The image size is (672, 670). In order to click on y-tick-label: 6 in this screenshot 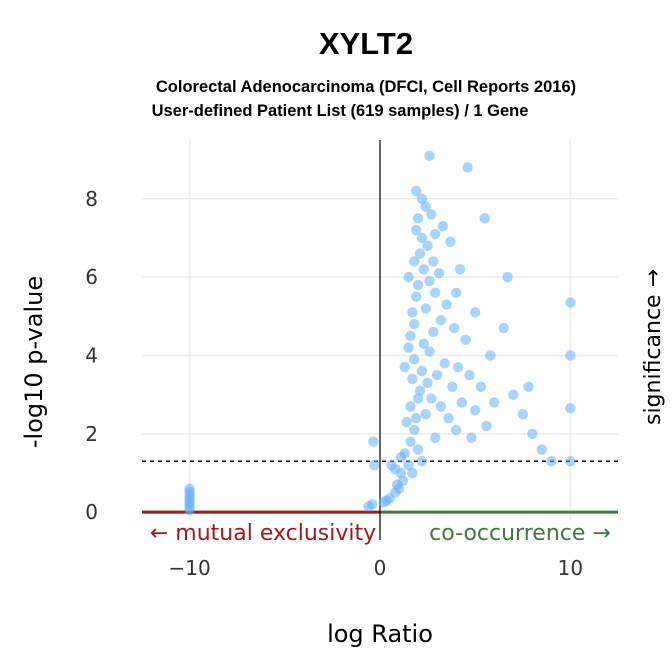, I will do `click(91, 277)`.